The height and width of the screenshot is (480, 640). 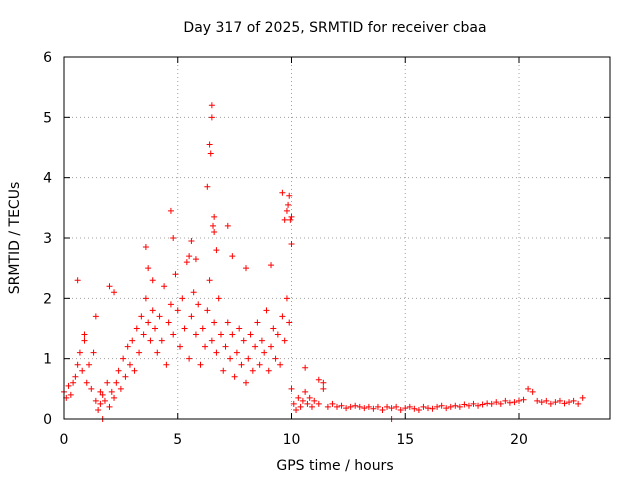 I want to click on x-tick-label: 0, so click(x=64, y=440).